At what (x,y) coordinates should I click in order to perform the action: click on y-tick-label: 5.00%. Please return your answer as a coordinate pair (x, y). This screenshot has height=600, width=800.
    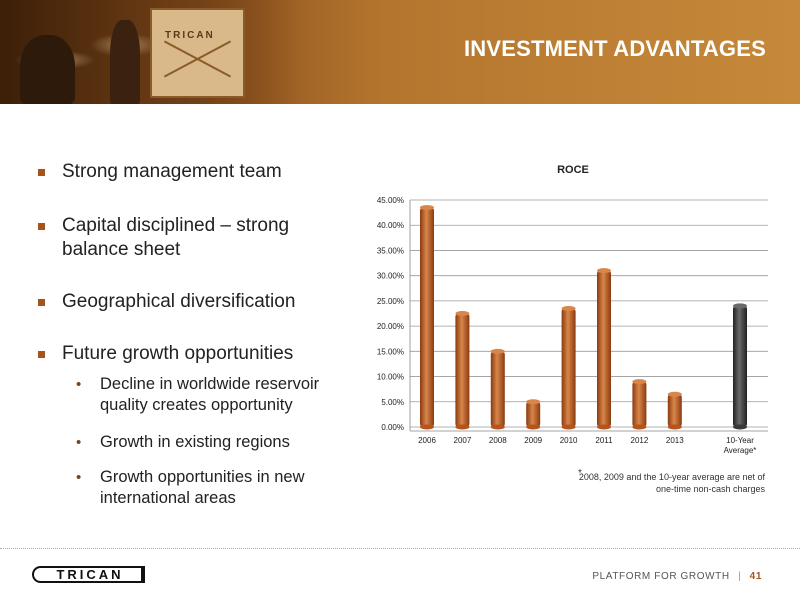
    Looking at the image, I should click on (392, 402).